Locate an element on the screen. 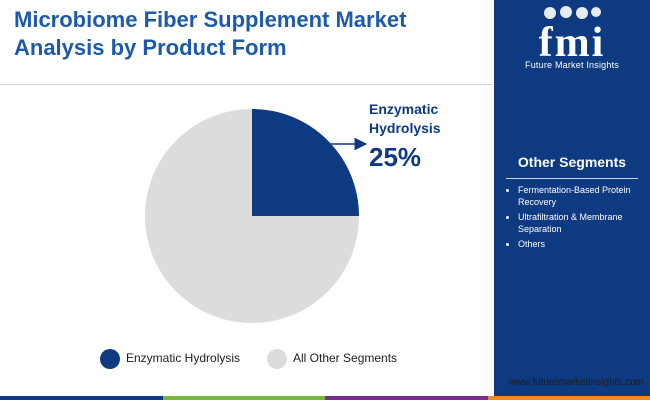 The height and width of the screenshot is (400, 650). pie-slice-enzymatic-hydrolysis is located at coordinates (305, 162).